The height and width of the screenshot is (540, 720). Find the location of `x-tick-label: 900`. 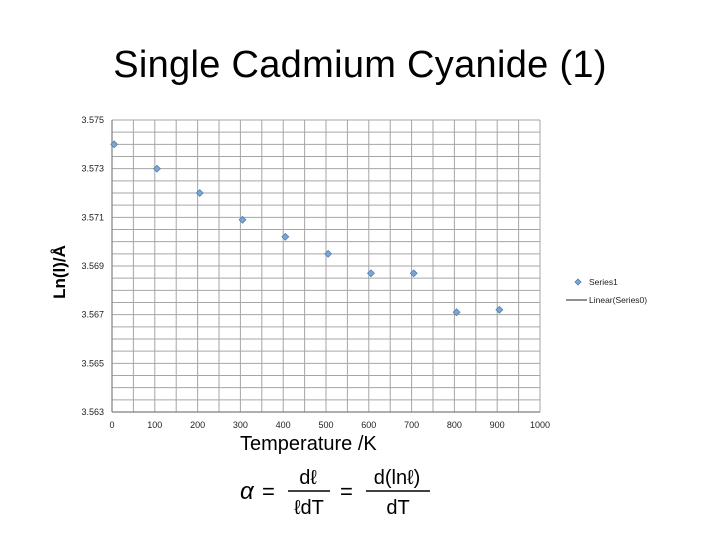

x-tick-label: 900 is located at coordinates (497, 425).